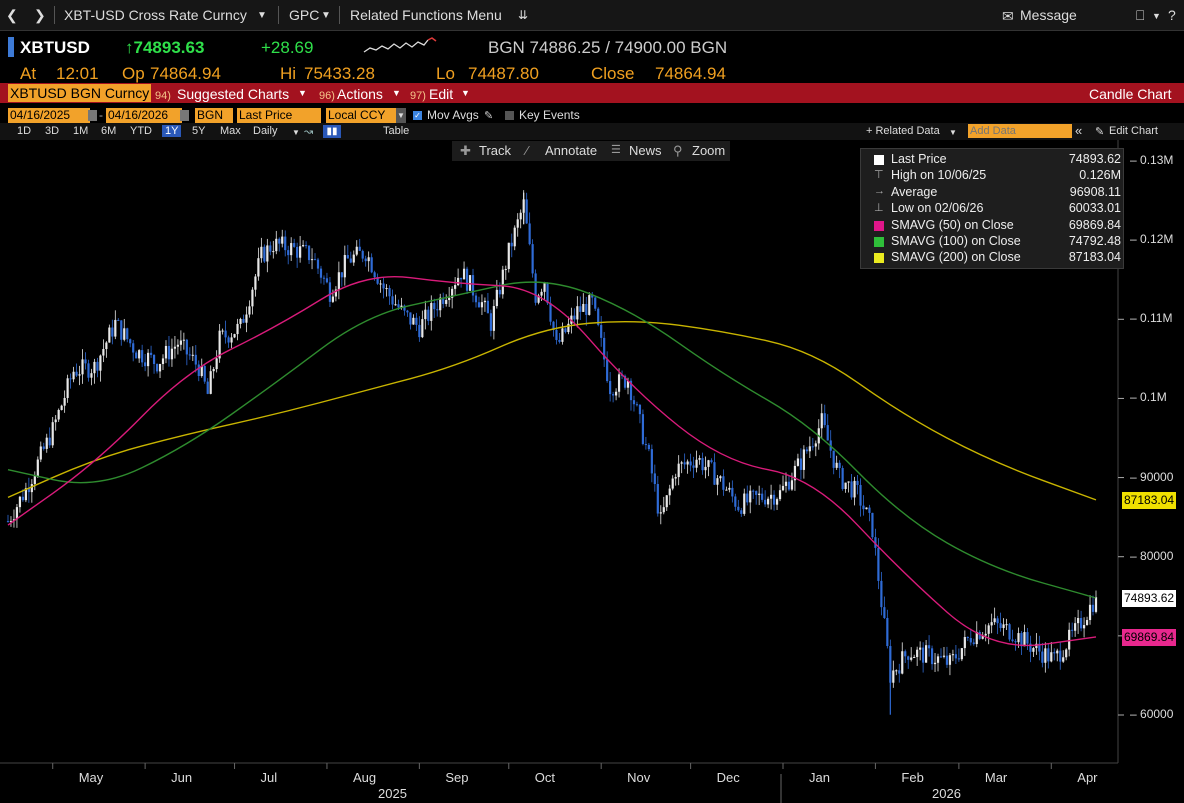 This screenshot has height=803, width=1184. I want to click on forward-arrow-icon: ❯, so click(40, 15).